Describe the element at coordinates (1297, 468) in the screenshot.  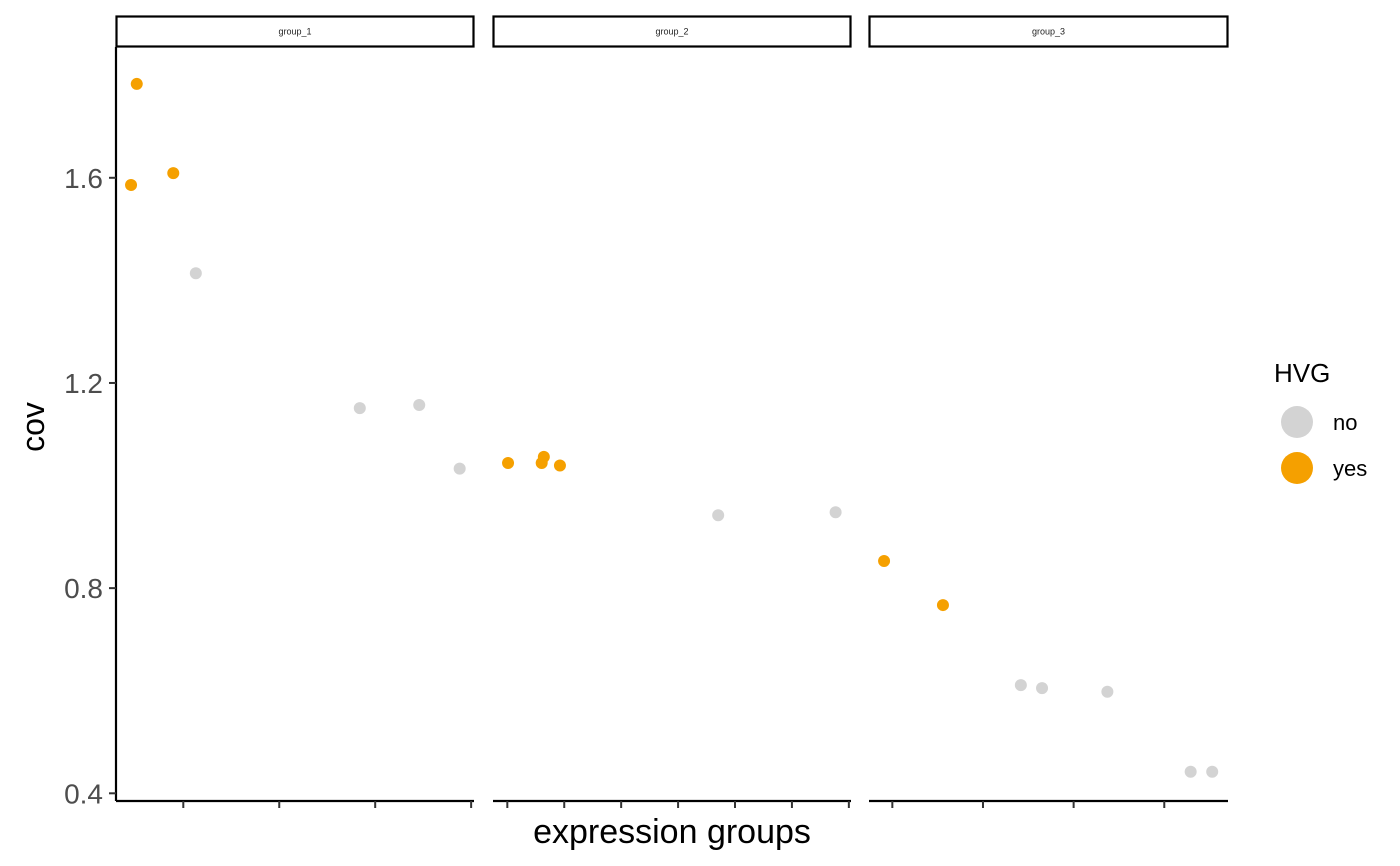
I see `legend-key-yes` at that location.